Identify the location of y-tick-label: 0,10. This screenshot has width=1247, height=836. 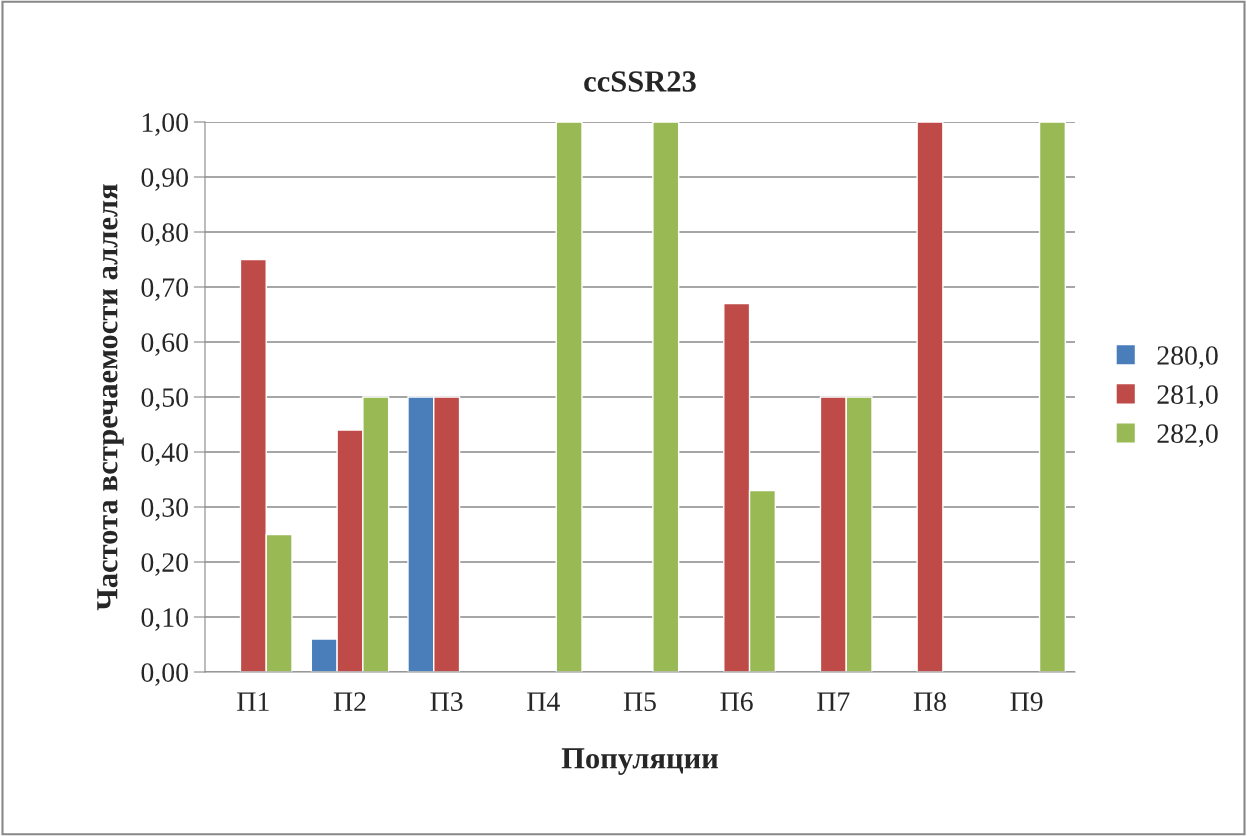
(164, 619).